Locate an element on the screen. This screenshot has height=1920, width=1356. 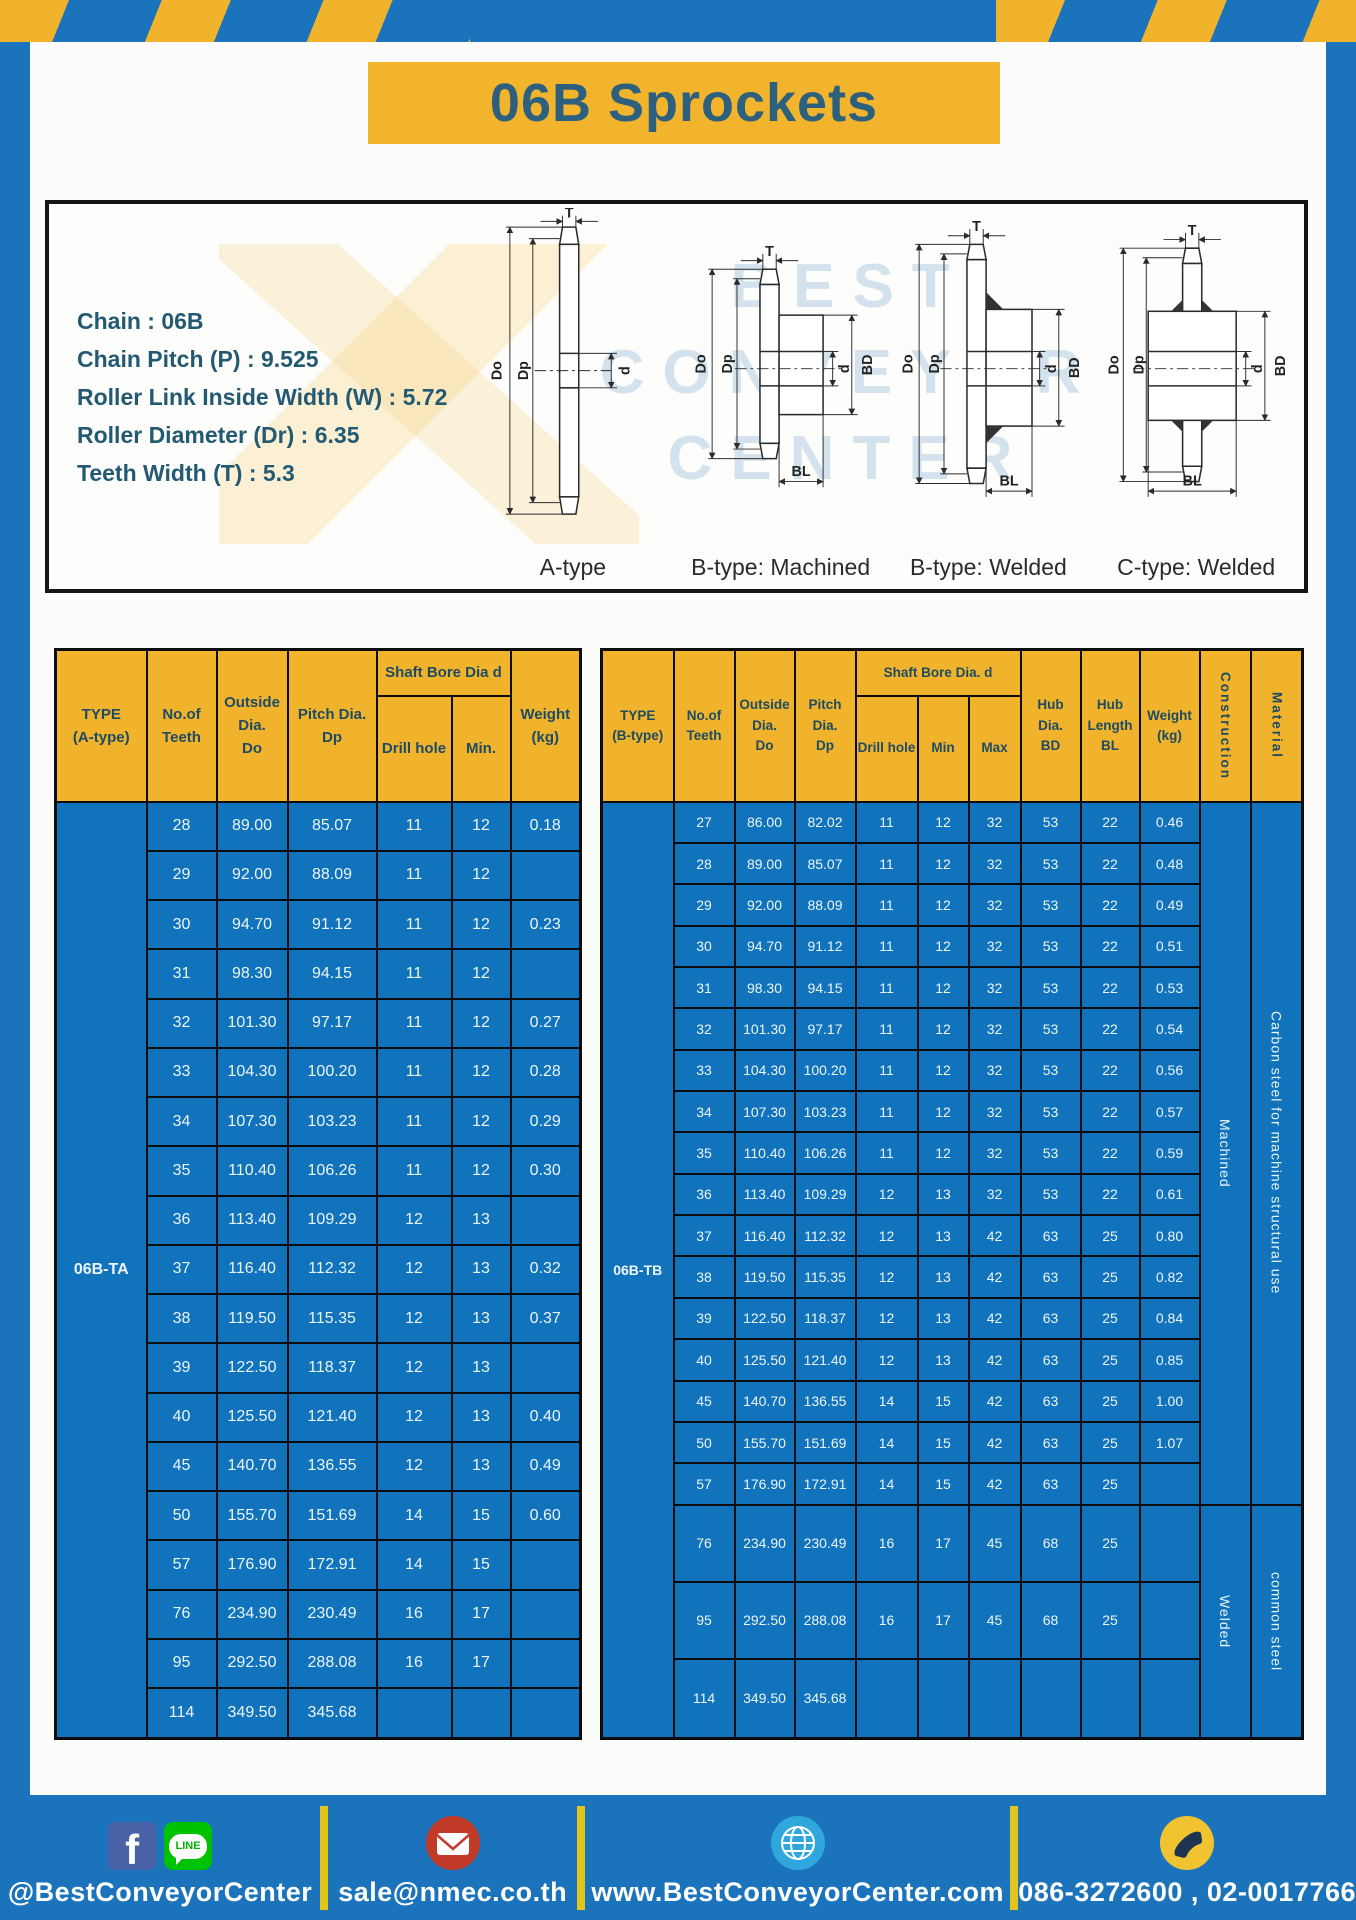
col-header-material: Material is located at coordinates (1276, 725).